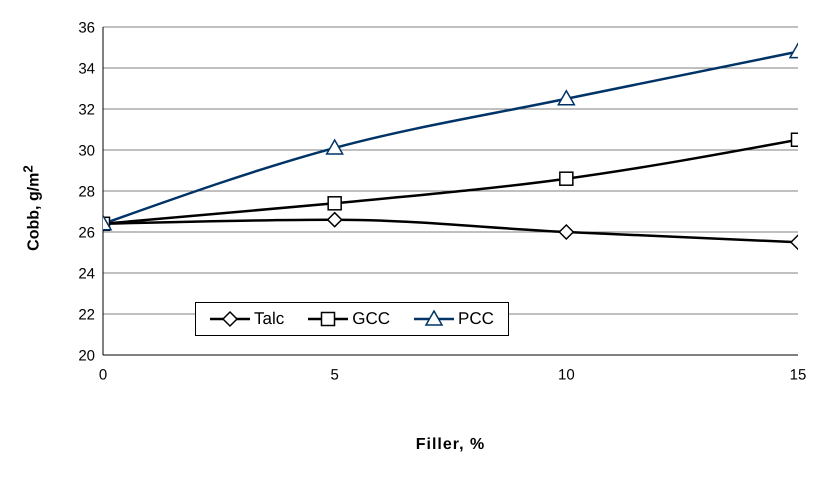 This screenshot has width=820, height=479. What do you see at coordinates (86, 109) in the screenshot?
I see `y-tick-label: 32` at bounding box center [86, 109].